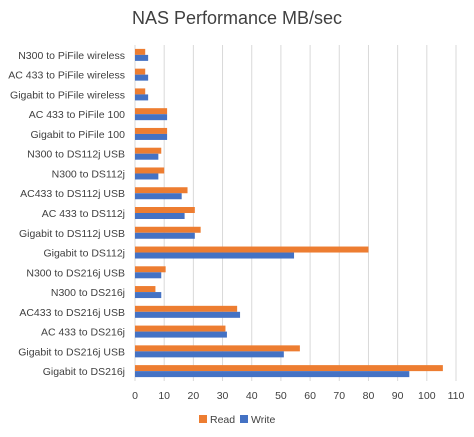 The height and width of the screenshot is (437, 474). Describe the element at coordinates (66, 76) in the screenshot. I see `category-label: AC 433 to PiFile wireless` at that location.